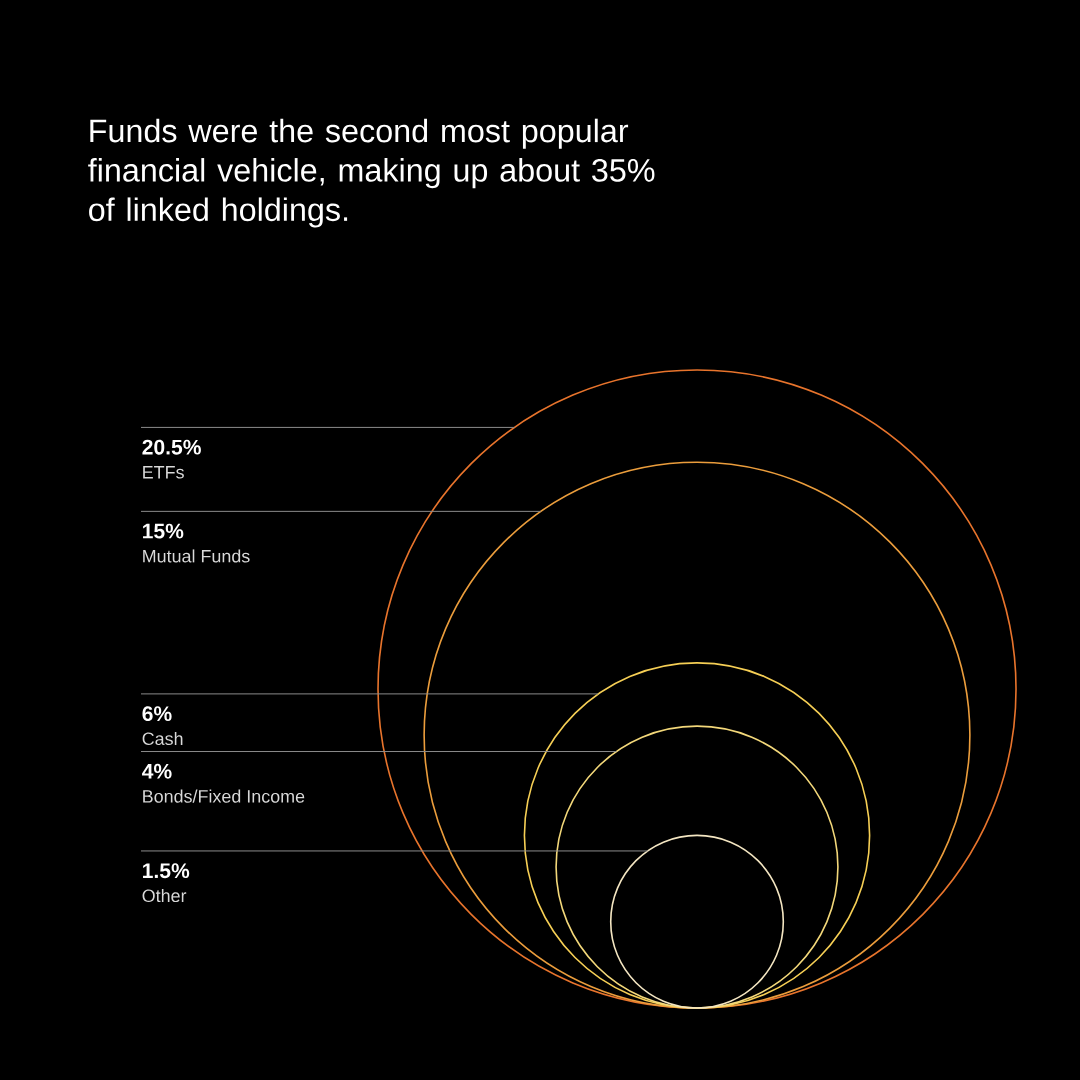  Describe the element at coordinates (163, 531) in the screenshot. I see `data-label: 15%` at that location.